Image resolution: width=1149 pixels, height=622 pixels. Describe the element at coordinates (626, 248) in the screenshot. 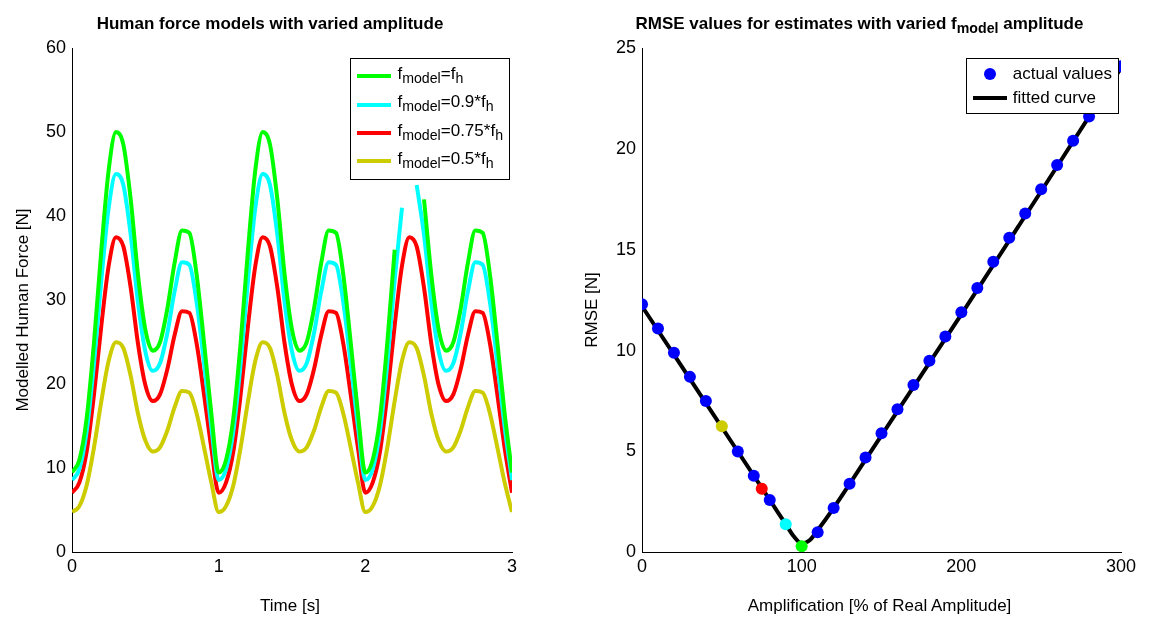

I see `y-tick-label: 15` at that location.